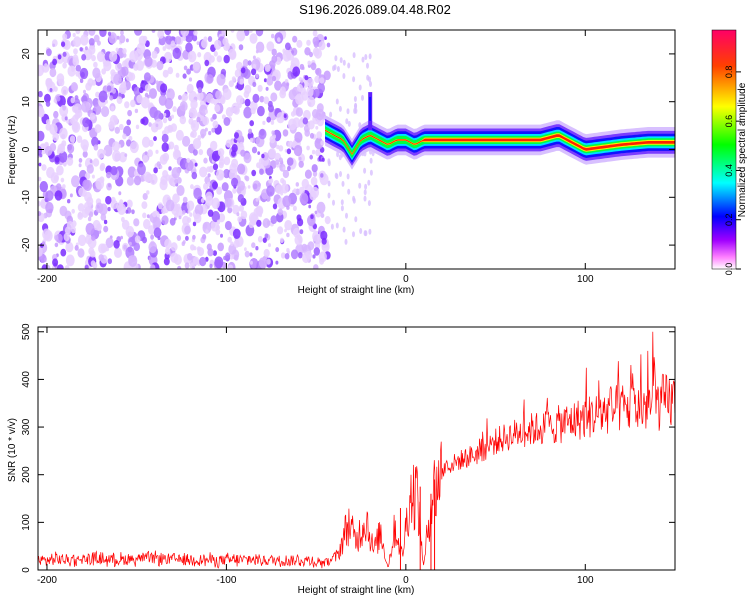  I want to click on x-tick-label: 100, so click(585, 580).